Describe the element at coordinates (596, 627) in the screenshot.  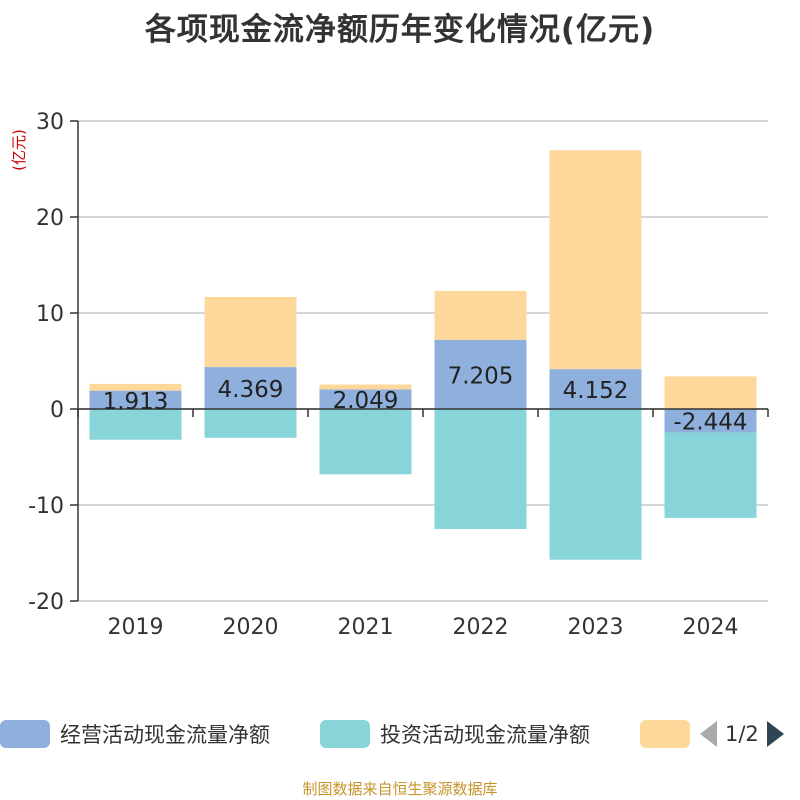
I see `x-tick-label: 2023` at that location.